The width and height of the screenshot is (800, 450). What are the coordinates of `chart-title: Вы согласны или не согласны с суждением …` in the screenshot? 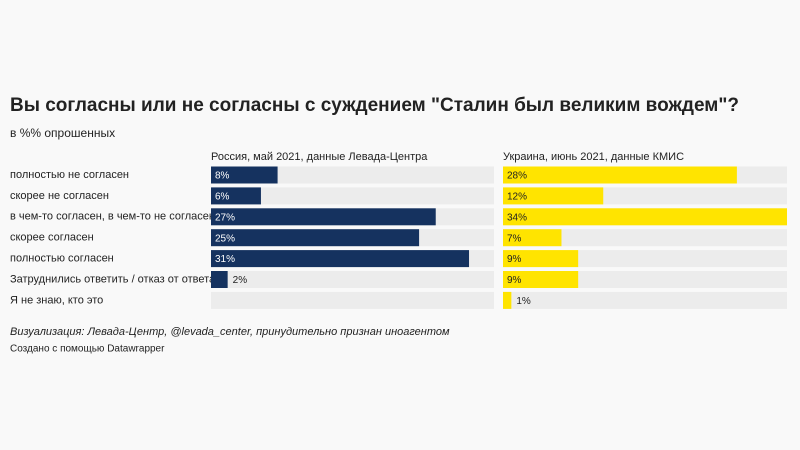 It's located at (374, 105).